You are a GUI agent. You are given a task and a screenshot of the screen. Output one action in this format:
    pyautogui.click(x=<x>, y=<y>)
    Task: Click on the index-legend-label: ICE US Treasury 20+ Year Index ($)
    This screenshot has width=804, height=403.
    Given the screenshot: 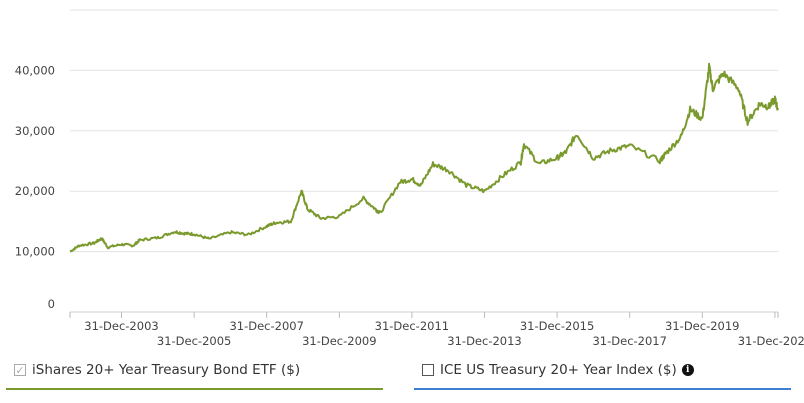 What is the action you would take?
    pyautogui.click(x=558, y=370)
    